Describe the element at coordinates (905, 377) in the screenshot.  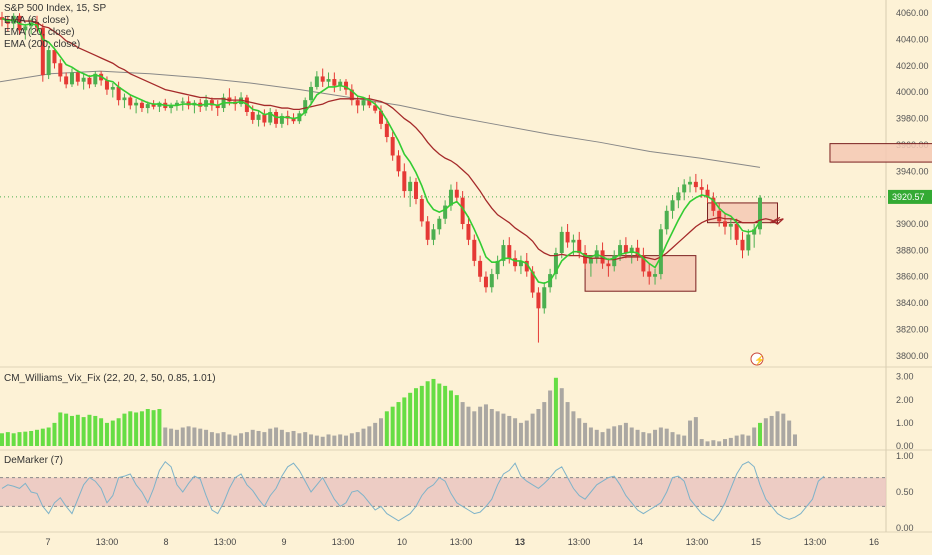
I see `vix-y-tick: 3.00` at that location.